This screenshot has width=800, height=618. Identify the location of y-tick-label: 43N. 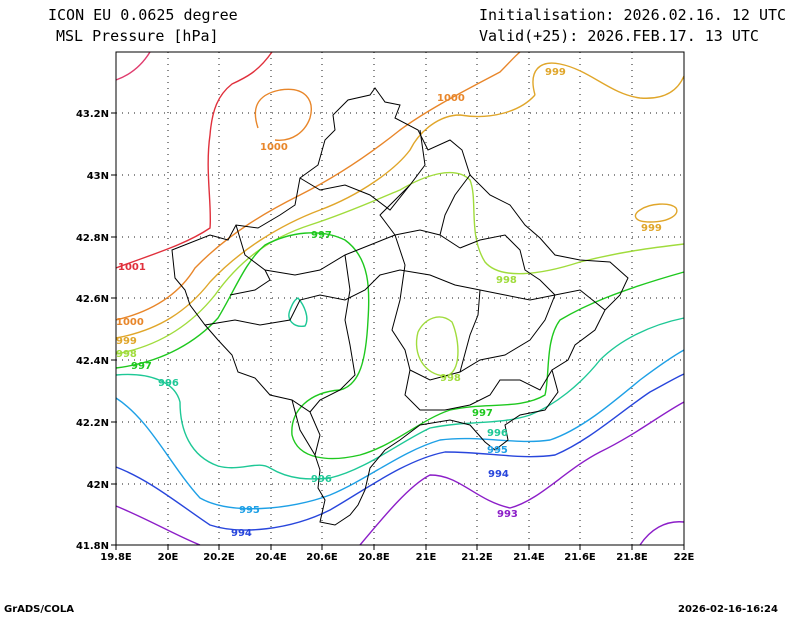
(98, 176).